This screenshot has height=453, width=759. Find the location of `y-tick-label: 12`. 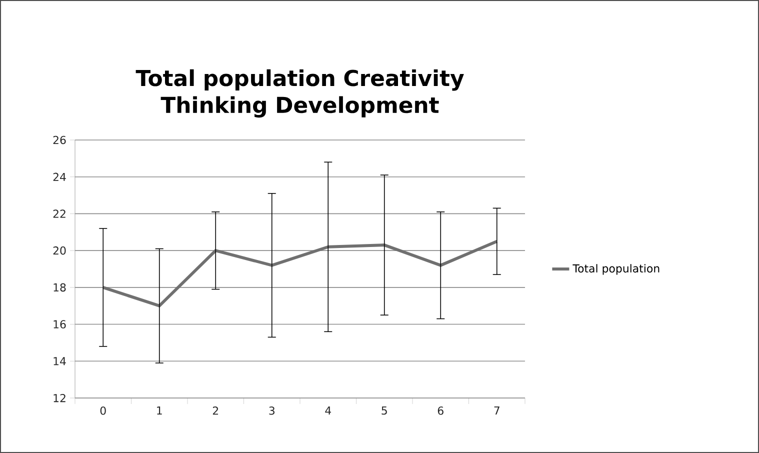

y-tick-label: 12 is located at coordinates (60, 398).